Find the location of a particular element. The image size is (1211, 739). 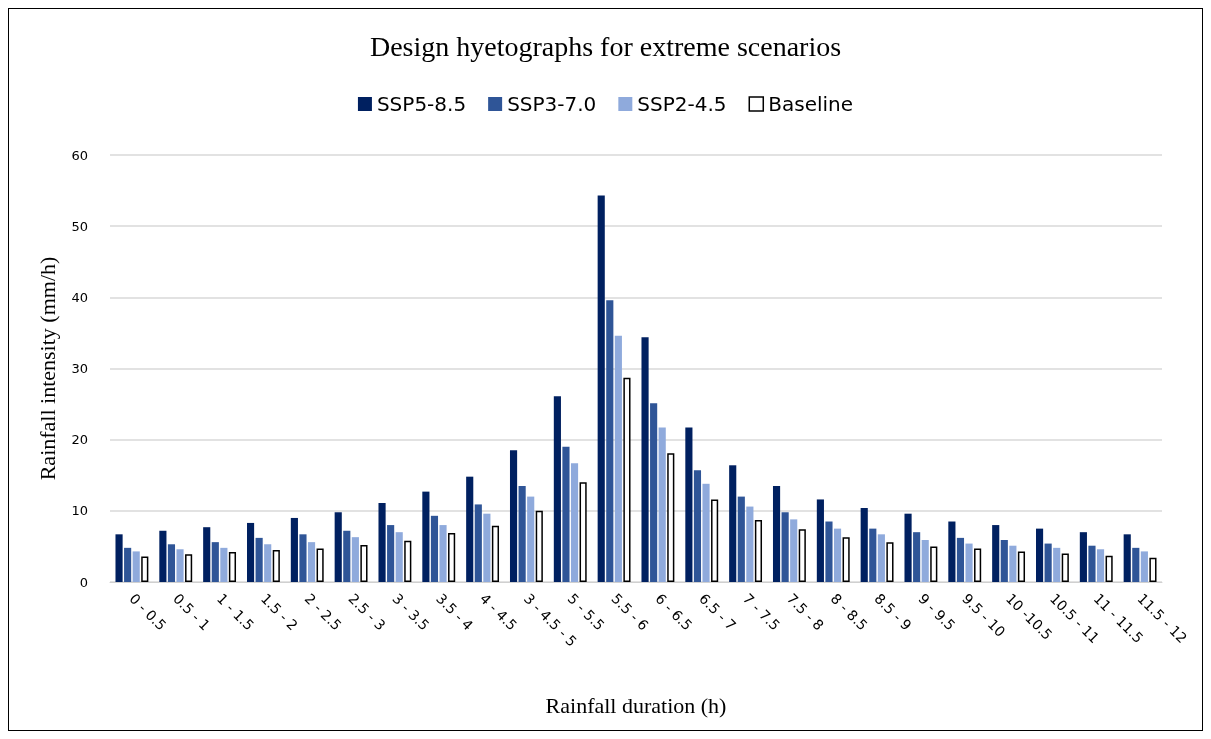

x-tick-label: 2 - 2.5 is located at coordinates (323, 612).